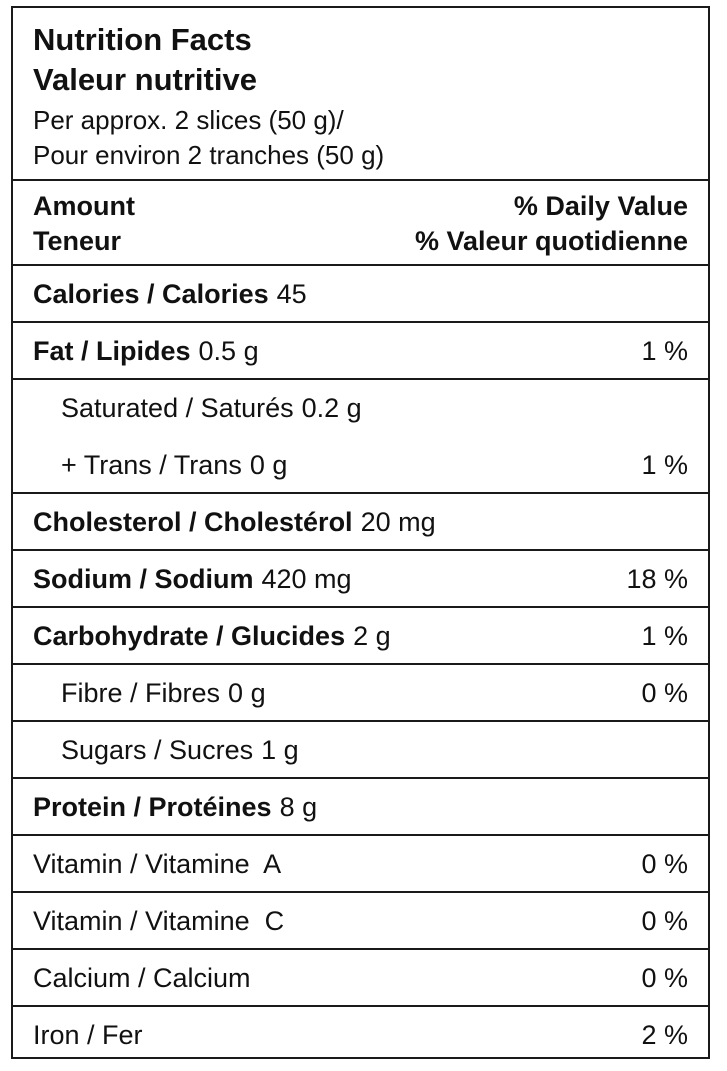 Image resolution: width=727 pixels, height=1071 pixels. I want to click on nutrient-label: + Trans / Trans, so click(151, 465).